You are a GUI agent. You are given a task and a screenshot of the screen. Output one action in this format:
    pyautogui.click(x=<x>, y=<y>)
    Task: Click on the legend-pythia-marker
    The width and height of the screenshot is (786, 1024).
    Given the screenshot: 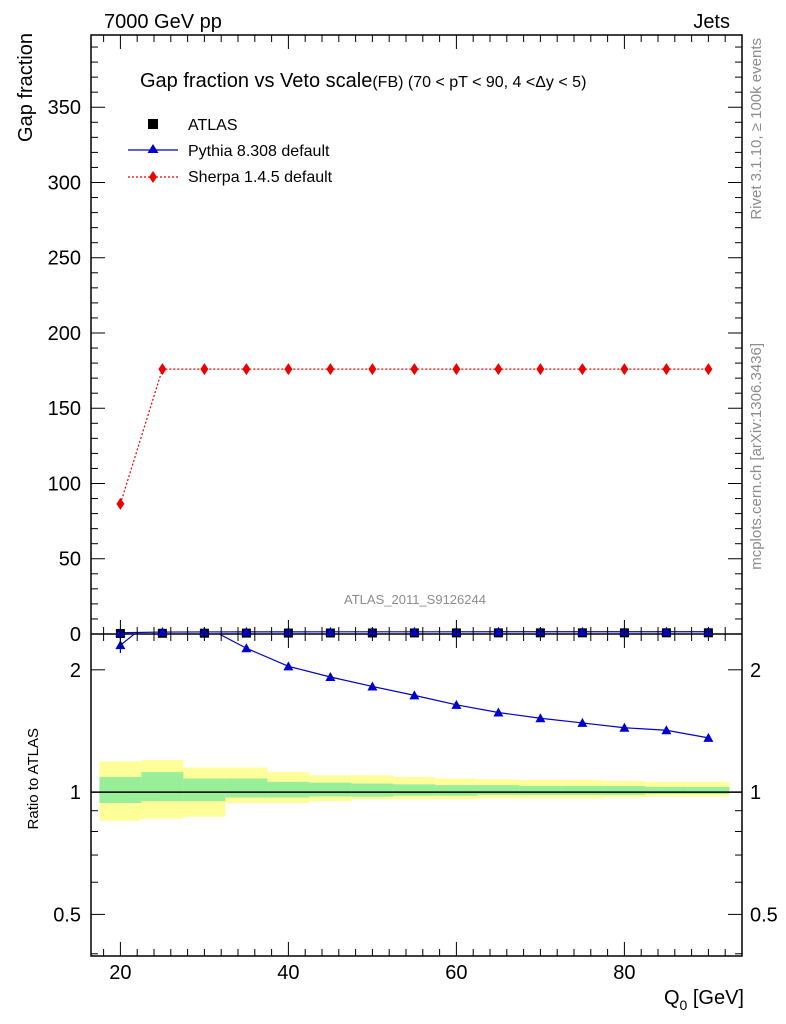 What is the action you would take?
    pyautogui.click(x=153, y=148)
    